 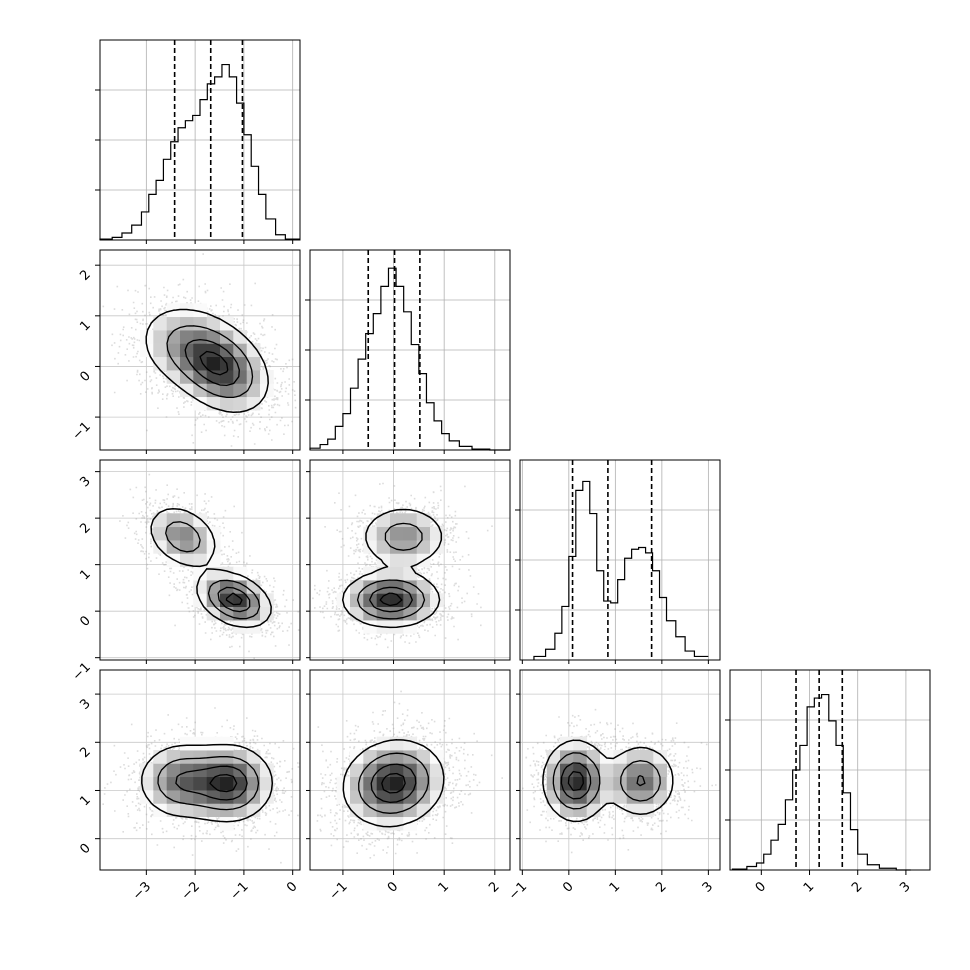 I want to click on x-tick-label: −2, so click(x=191, y=891).